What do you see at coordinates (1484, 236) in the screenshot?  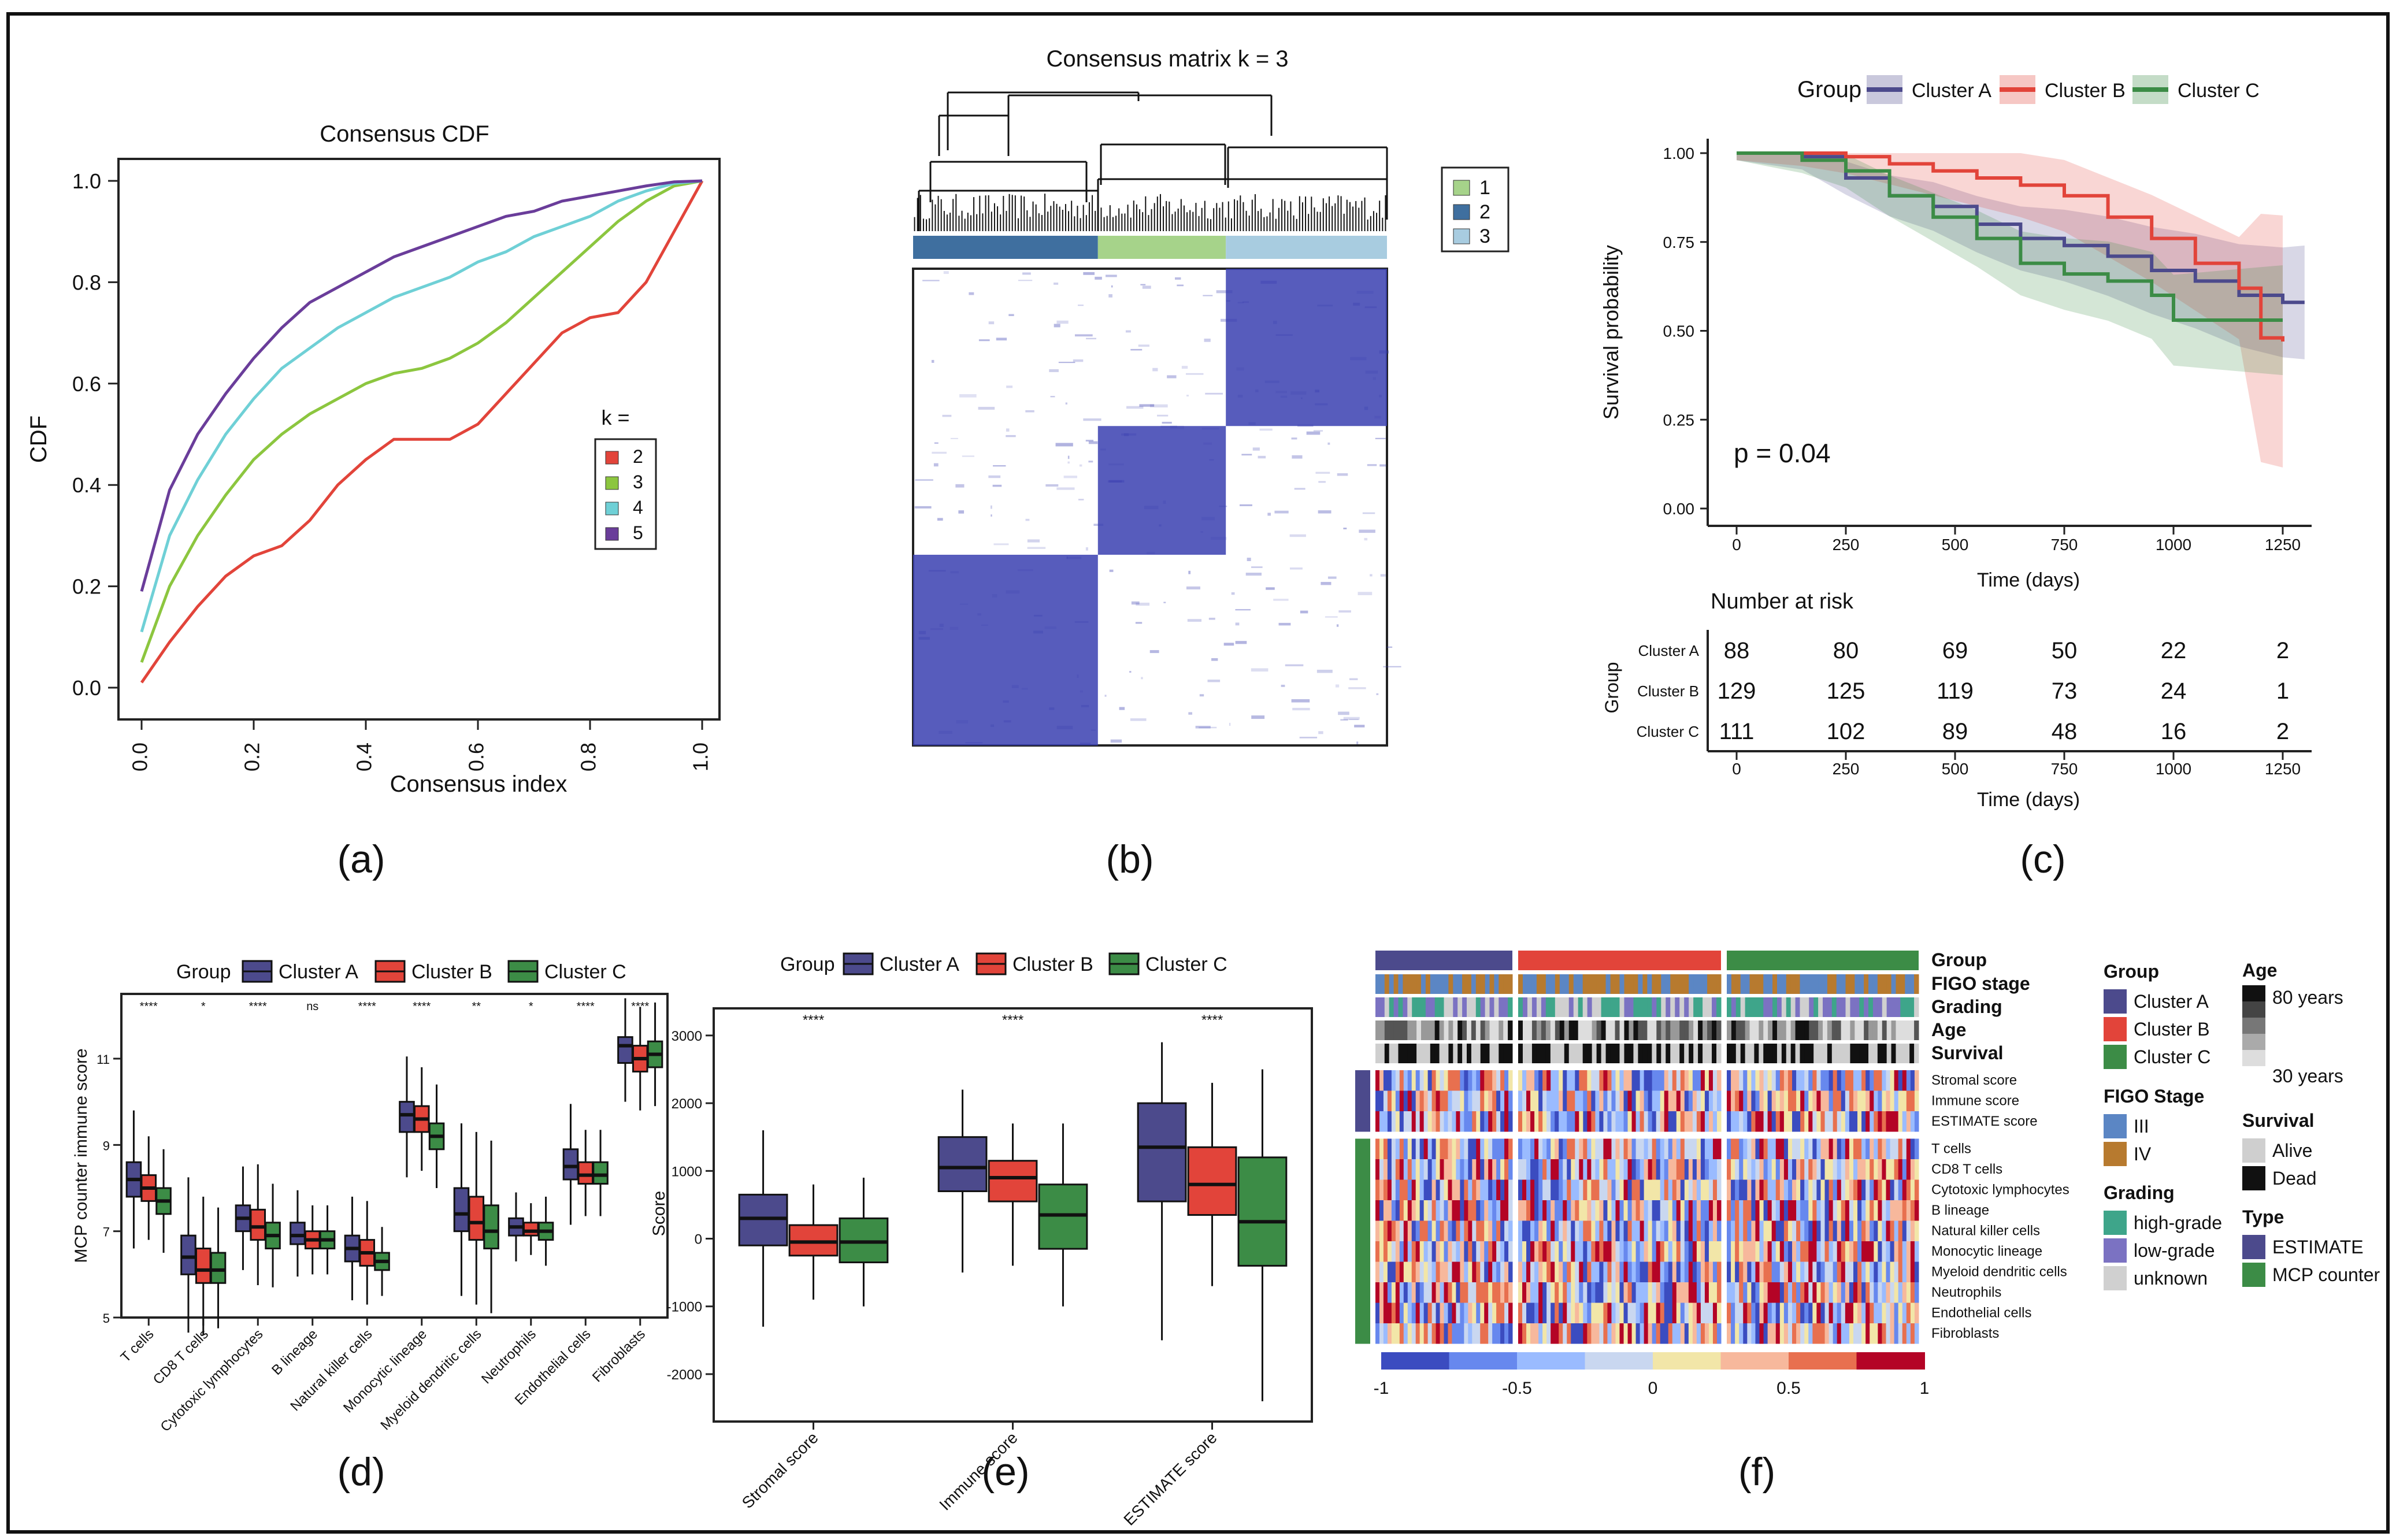 I see `legend-label-3: 3` at bounding box center [1484, 236].